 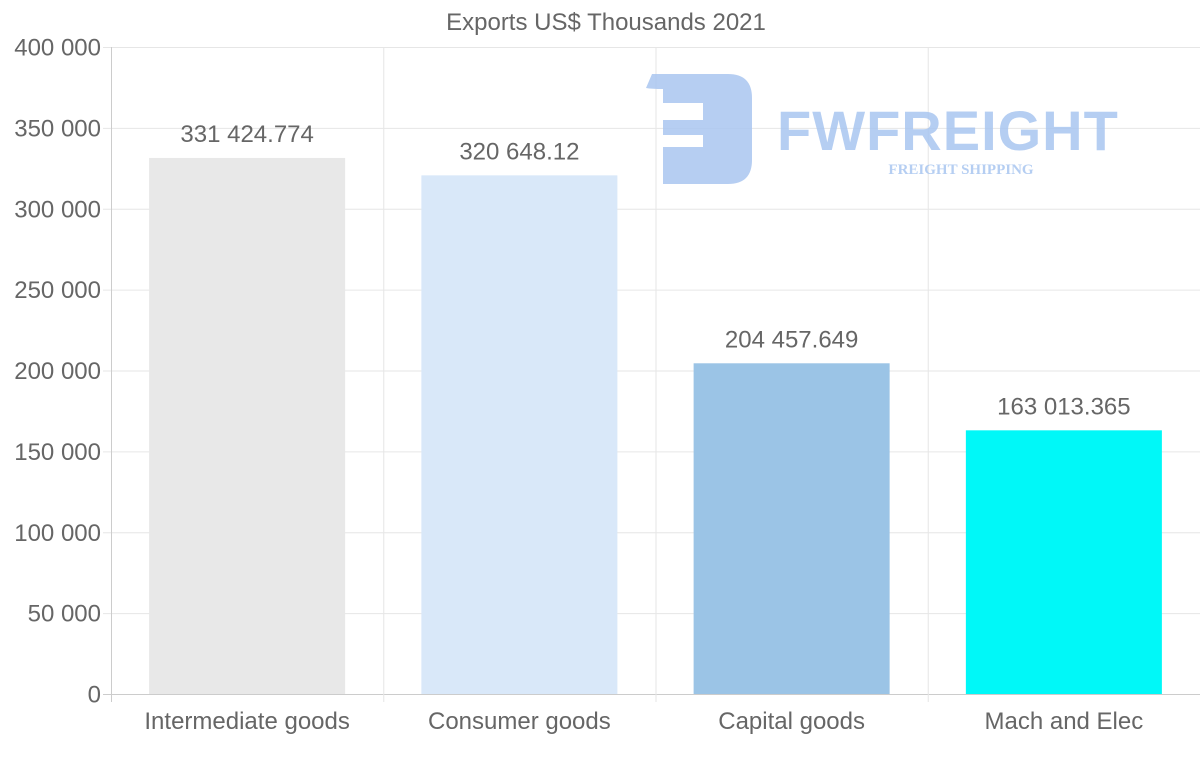 What do you see at coordinates (57, 128) in the screenshot?
I see `y-tick-label: 350 000` at bounding box center [57, 128].